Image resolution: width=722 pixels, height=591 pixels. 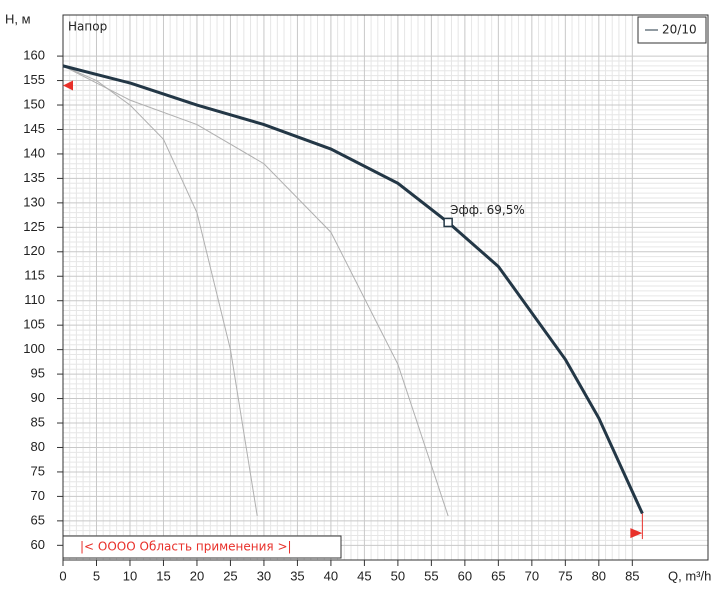 What do you see at coordinates (34, 348) in the screenshot?
I see `y-tick-label: 100` at bounding box center [34, 348].